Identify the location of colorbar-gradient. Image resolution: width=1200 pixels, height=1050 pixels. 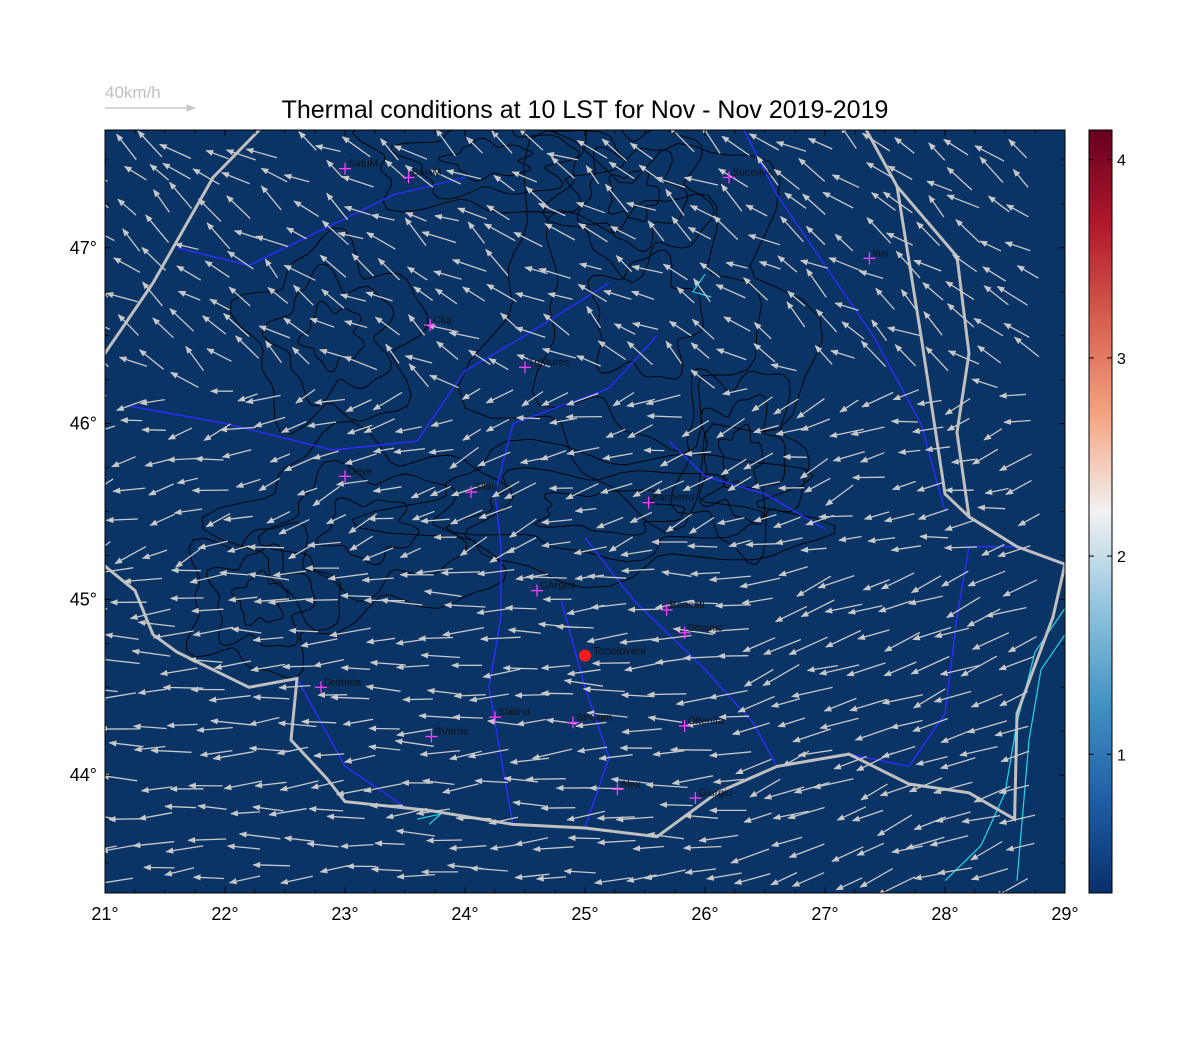
(1100, 511).